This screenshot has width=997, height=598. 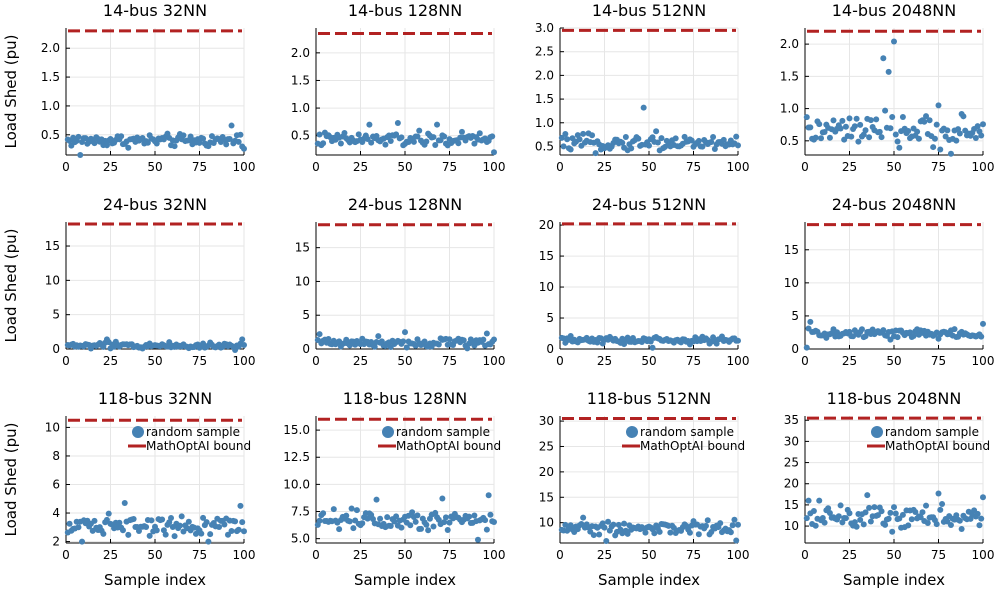 What do you see at coordinates (649, 204) in the screenshot?
I see `subplot-title: 24-bus 512NN` at bounding box center [649, 204].